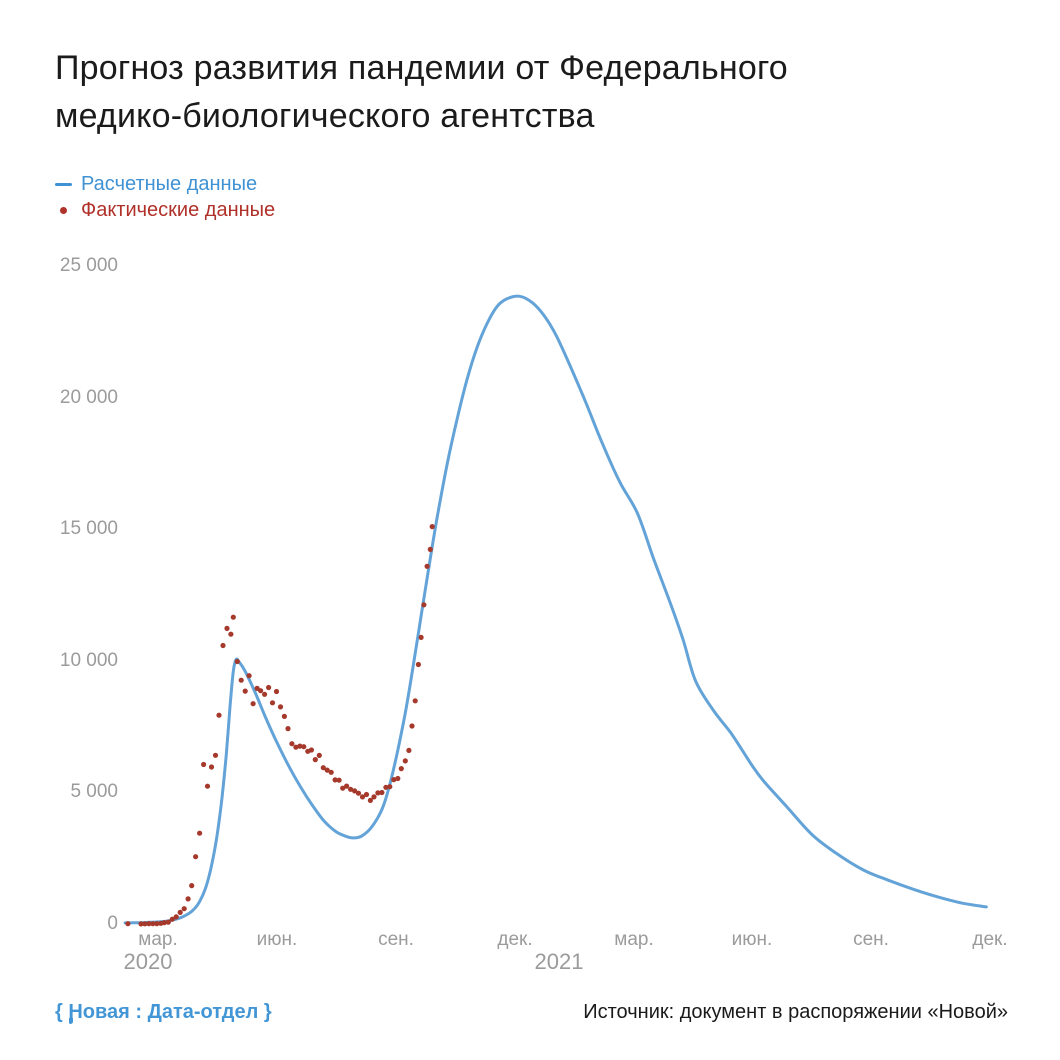 This screenshot has height=1060, width=1060. Describe the element at coordinates (178, 209) in the screenshot. I see `legend-label-actual: Фактические данные` at that location.